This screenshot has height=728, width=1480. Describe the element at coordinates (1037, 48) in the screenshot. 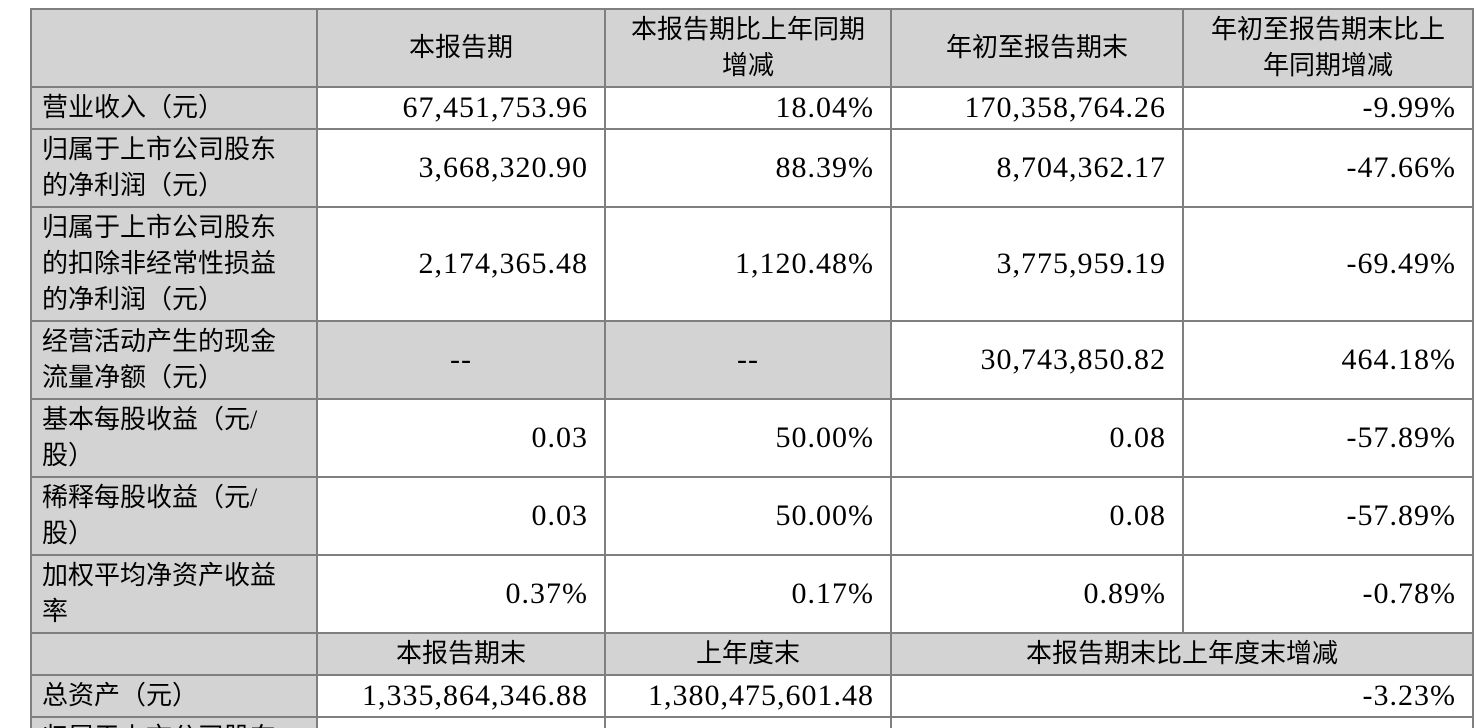

I see `header-ytd: 年初至报告期末` at that location.